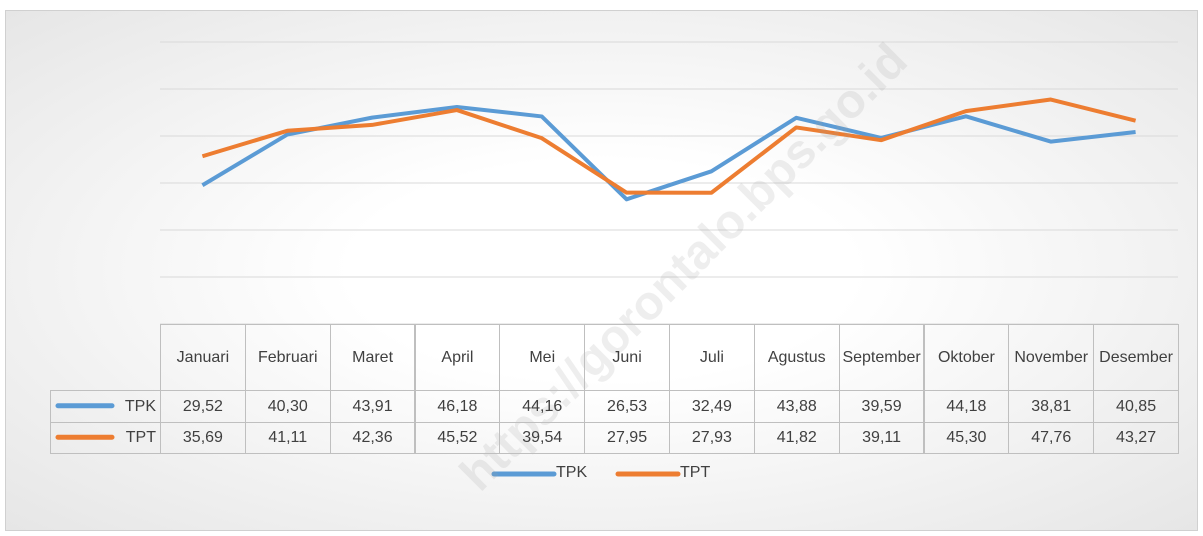  I want to click on value-label: 40,30, so click(287, 406).